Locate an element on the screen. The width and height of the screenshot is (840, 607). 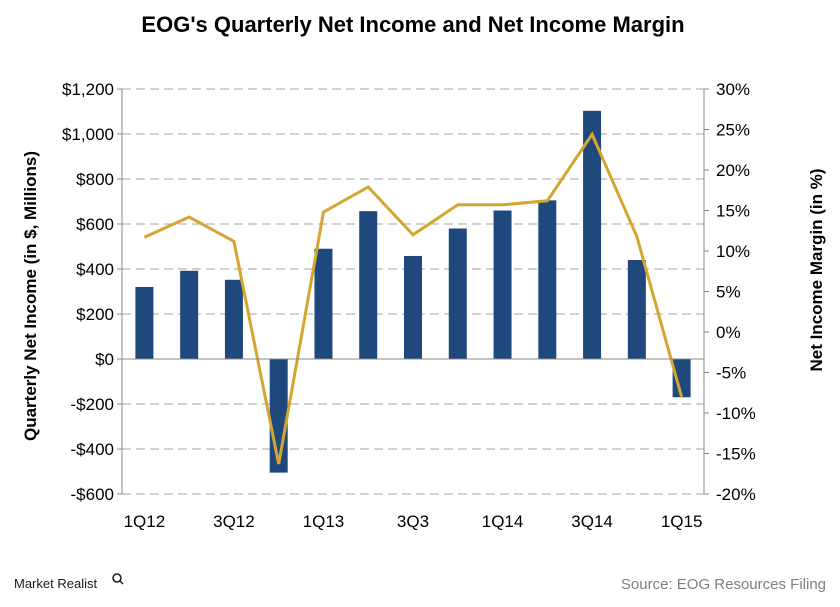
y2-tick-label: 15% is located at coordinates (733, 211).